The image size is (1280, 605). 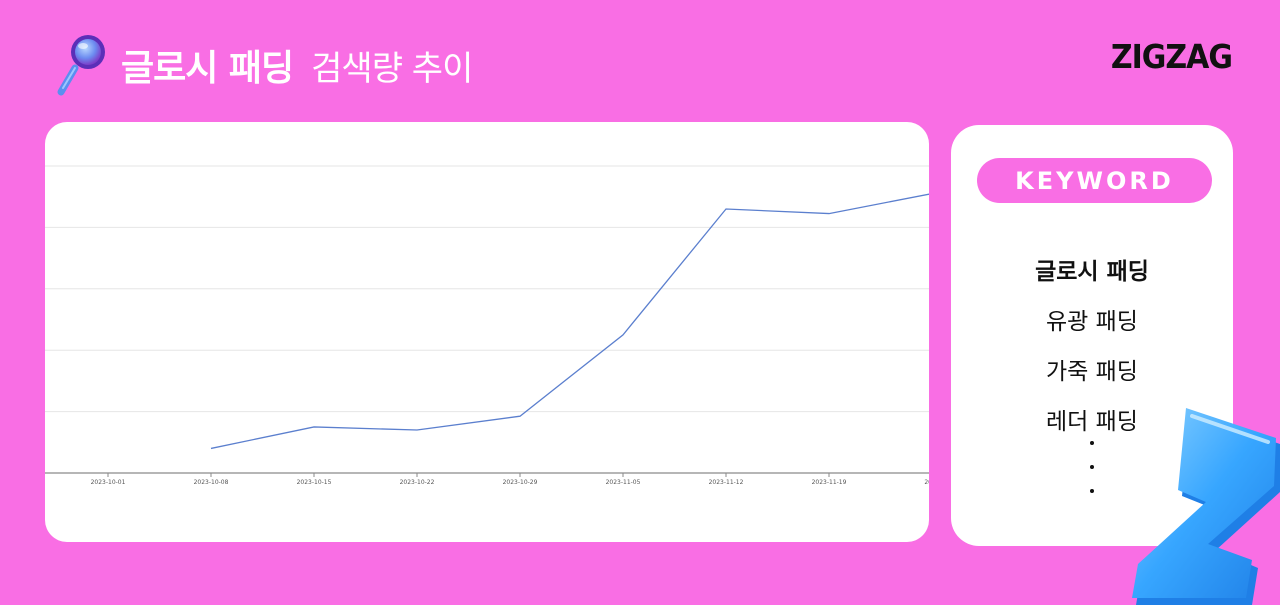 What do you see at coordinates (81, 65) in the screenshot?
I see `magnifier-icon` at bounding box center [81, 65].